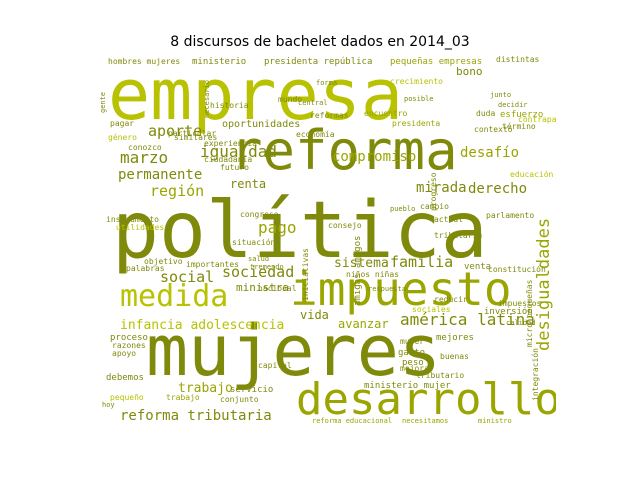 The image size is (640, 480). What do you see at coordinates (256, 96) in the screenshot?
I see `cloud-word-empresa-0: empresa` at bounding box center [256, 96].